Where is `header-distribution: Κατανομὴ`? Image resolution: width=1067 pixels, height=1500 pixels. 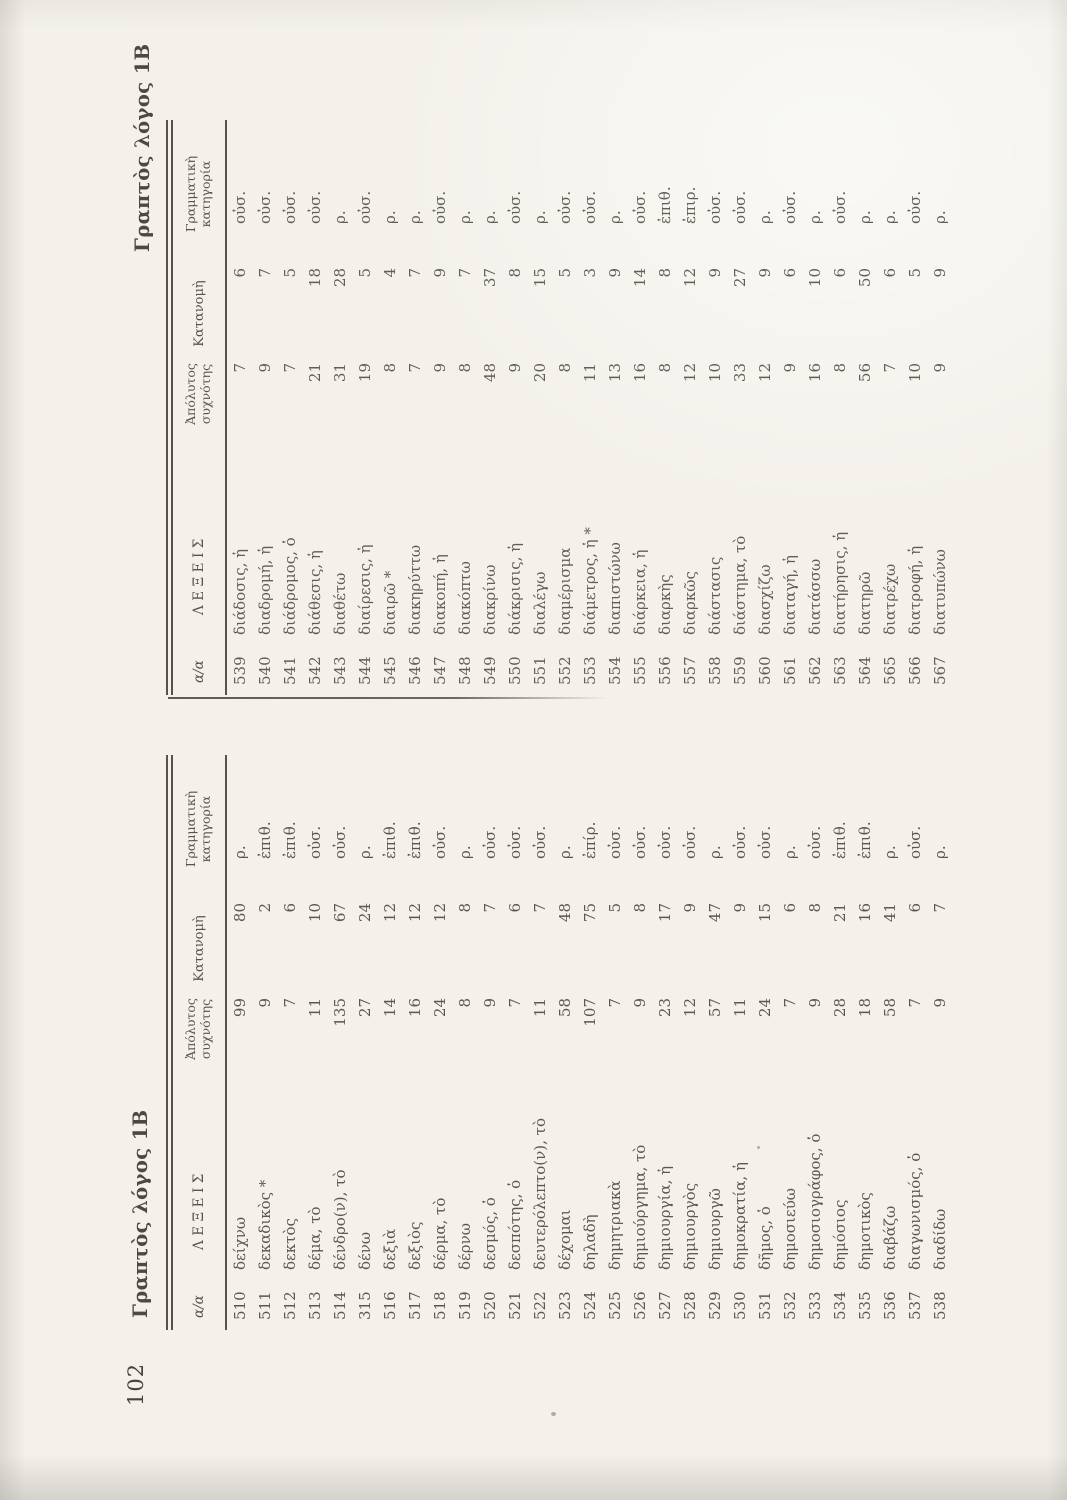 header-distribution: Κατανομὴ is located at coordinates (199, 313).